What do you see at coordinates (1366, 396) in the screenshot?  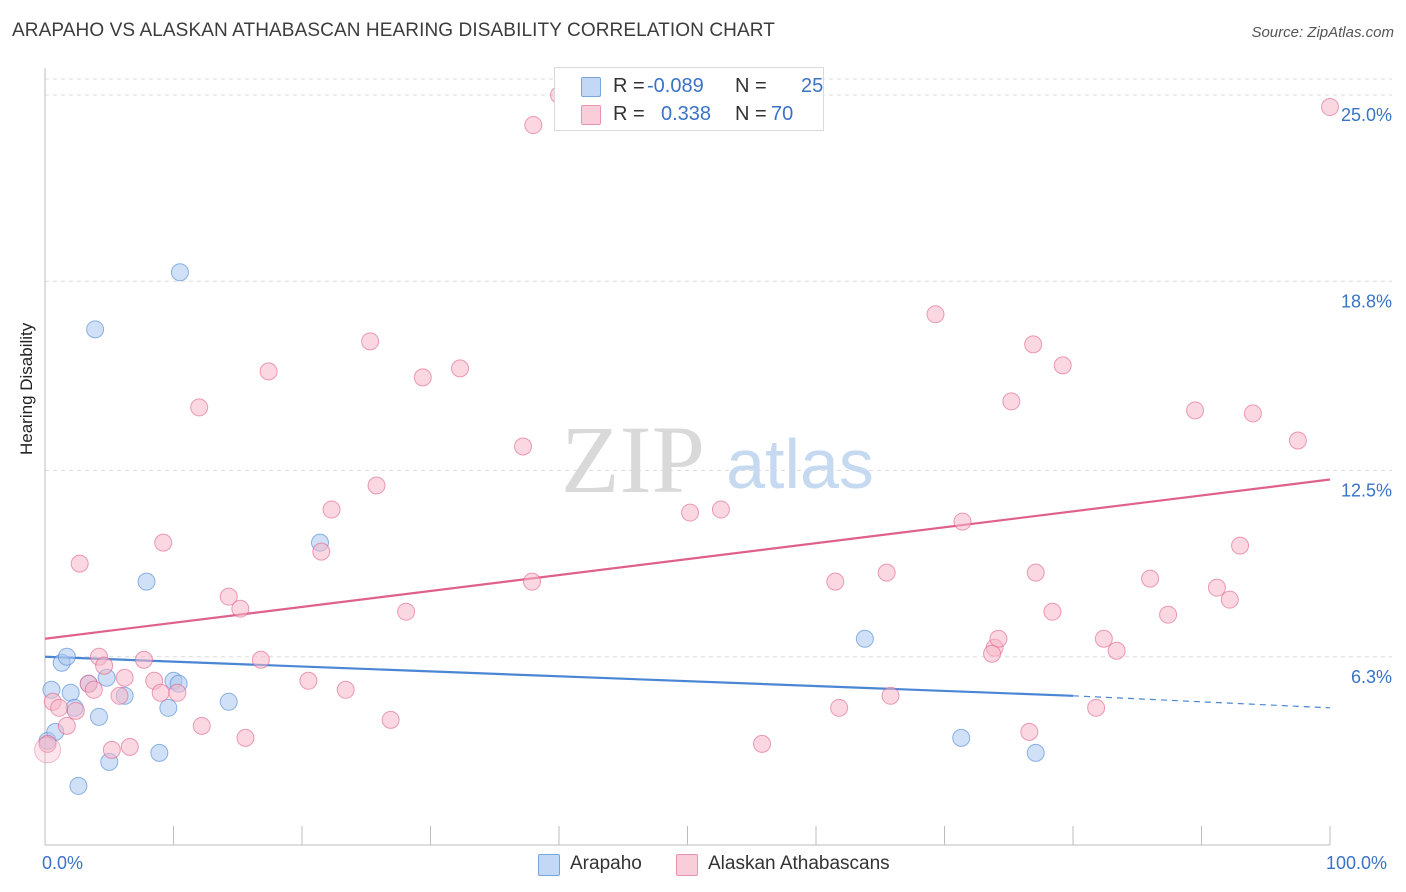 I see `y-tick-labels: 6.3% 12.5% 18.8% 25.0%` at bounding box center [1366, 396].